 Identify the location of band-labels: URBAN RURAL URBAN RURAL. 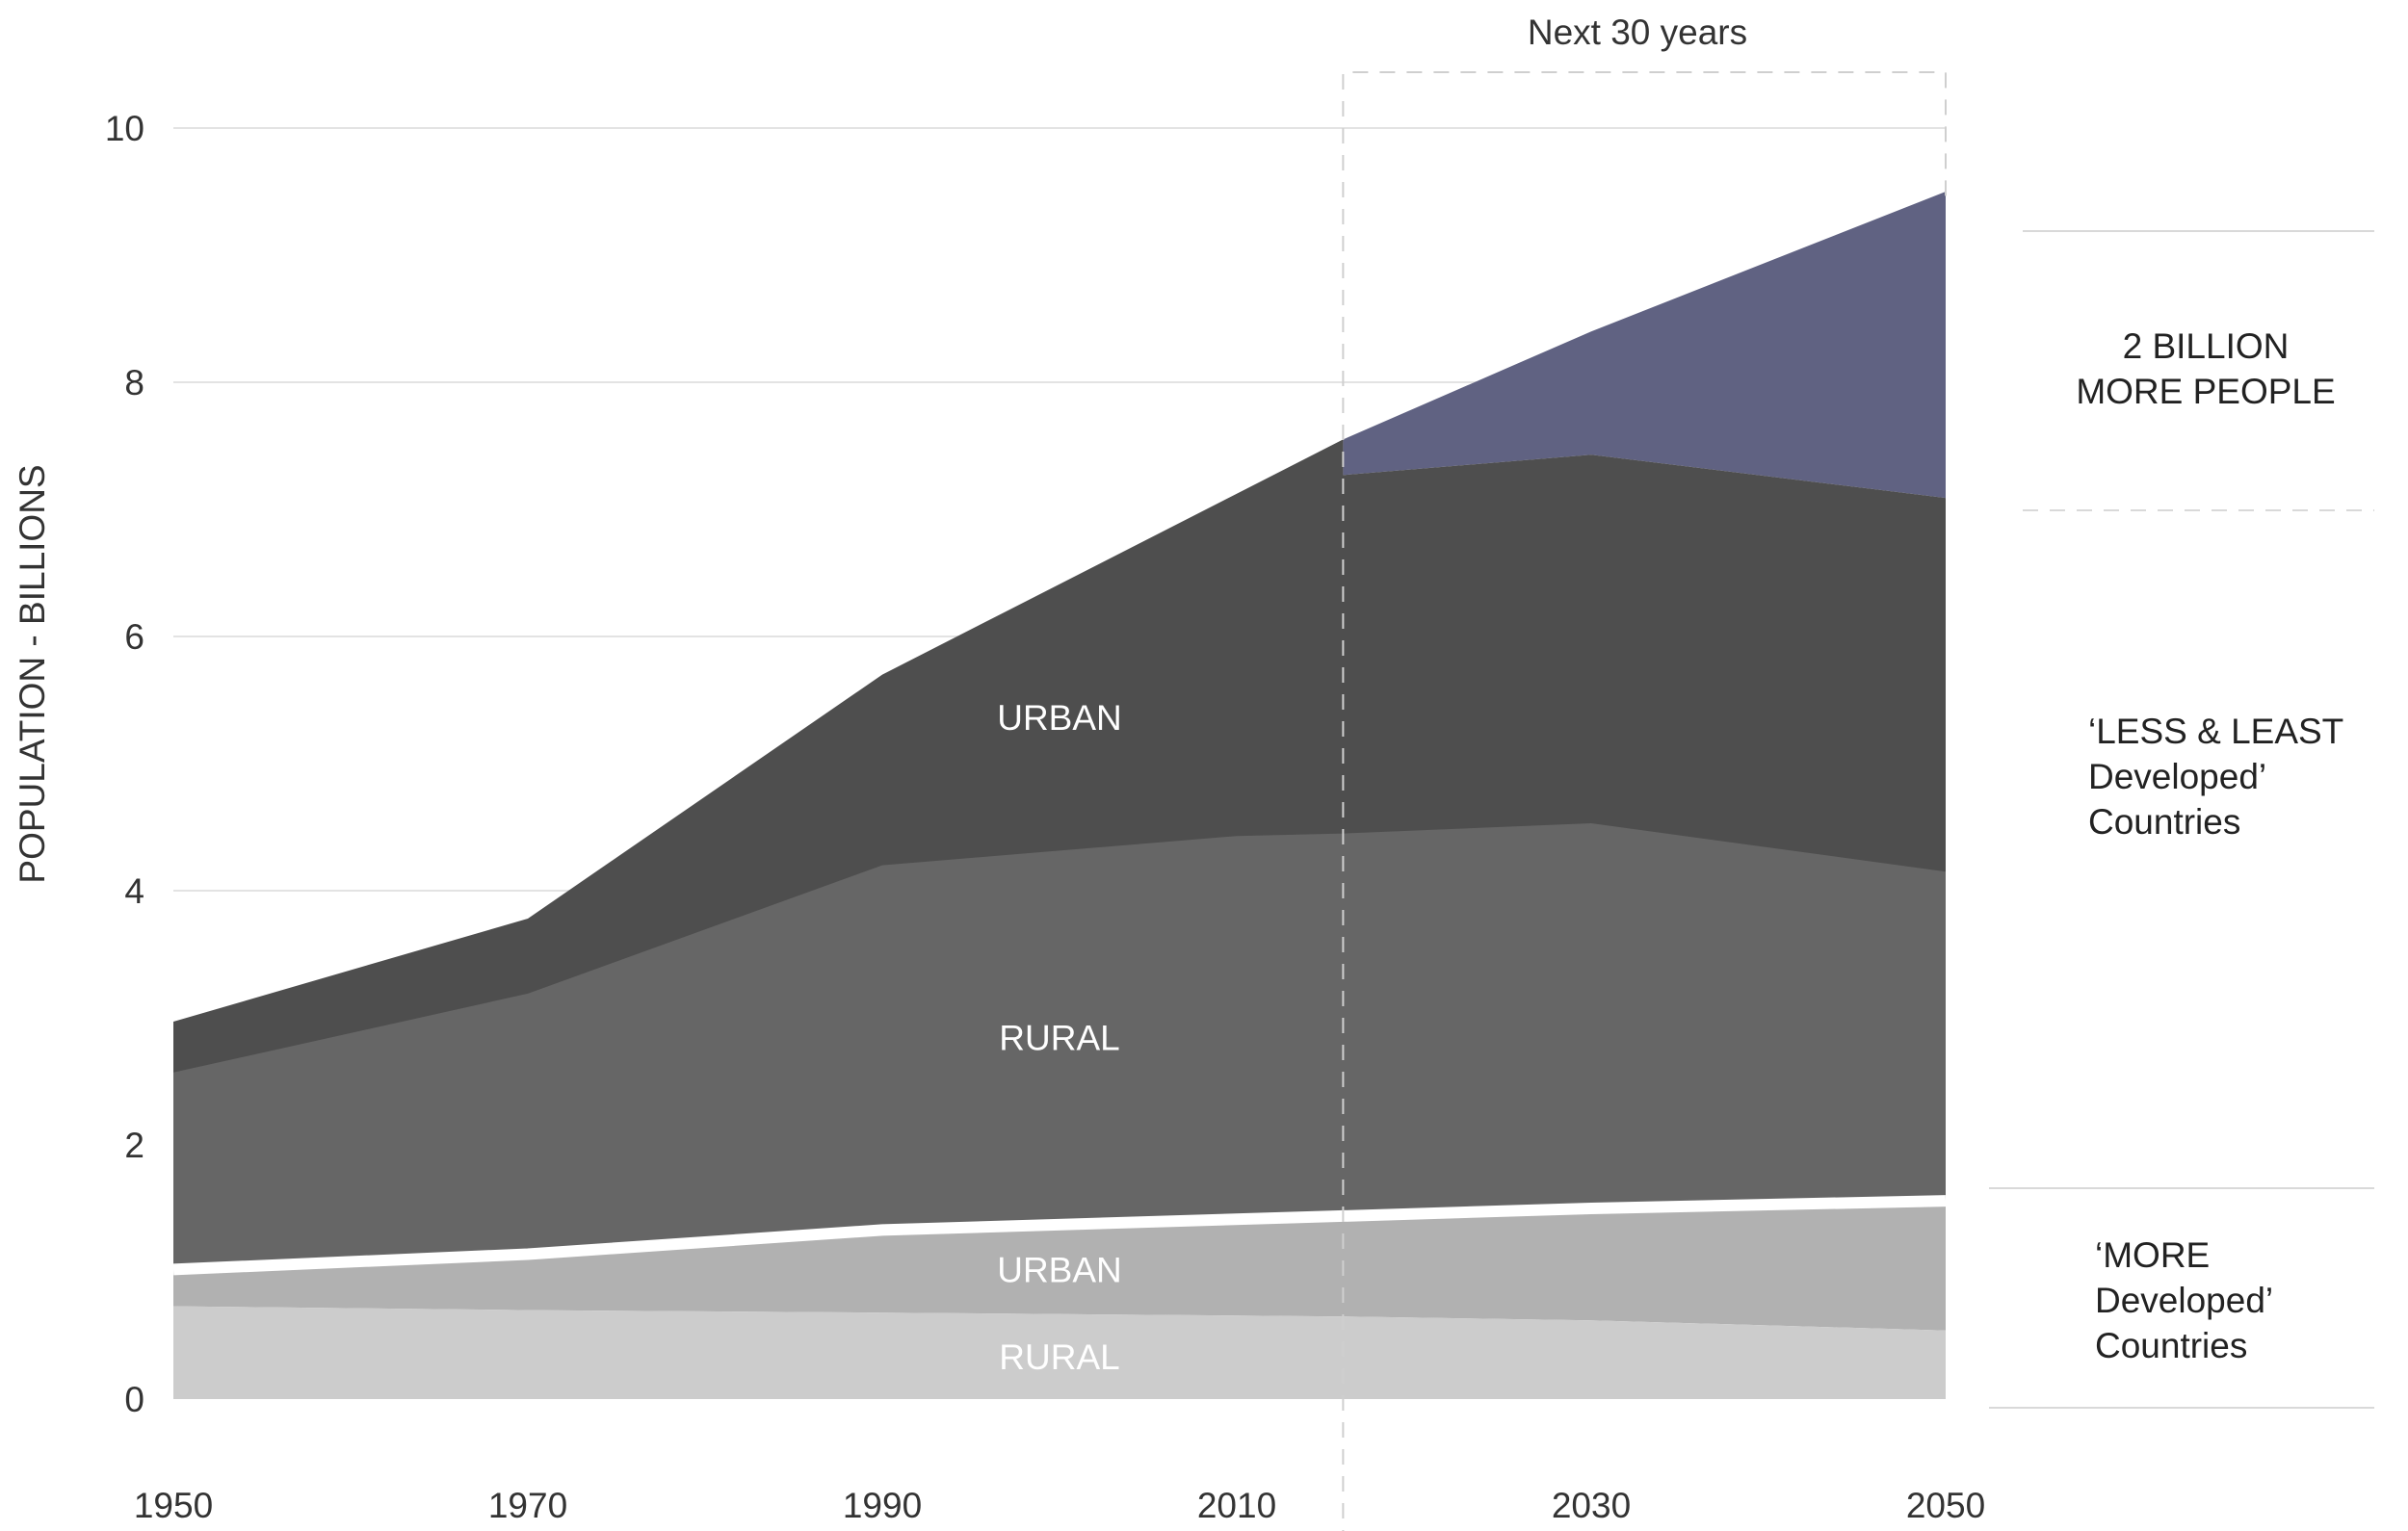
(1059, 1037).